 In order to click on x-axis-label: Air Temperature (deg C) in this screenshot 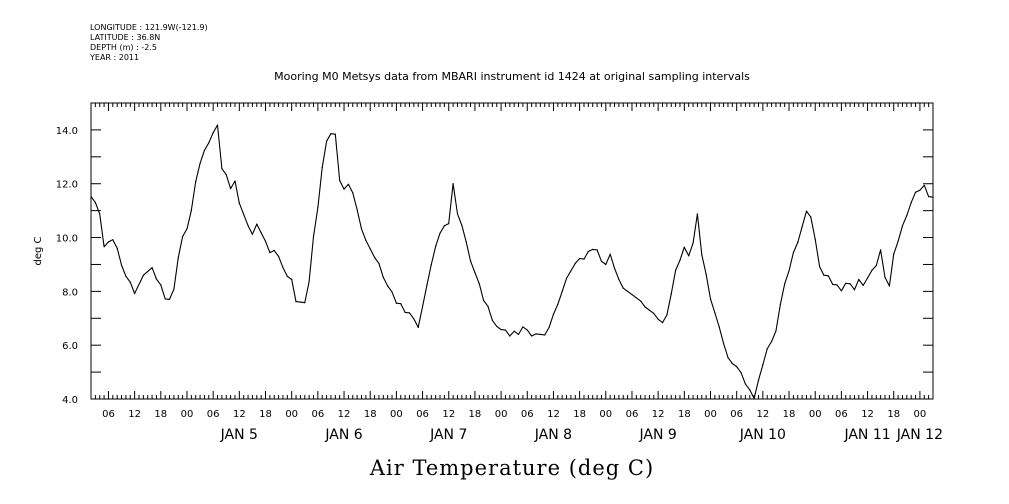, I will do `click(511, 468)`.